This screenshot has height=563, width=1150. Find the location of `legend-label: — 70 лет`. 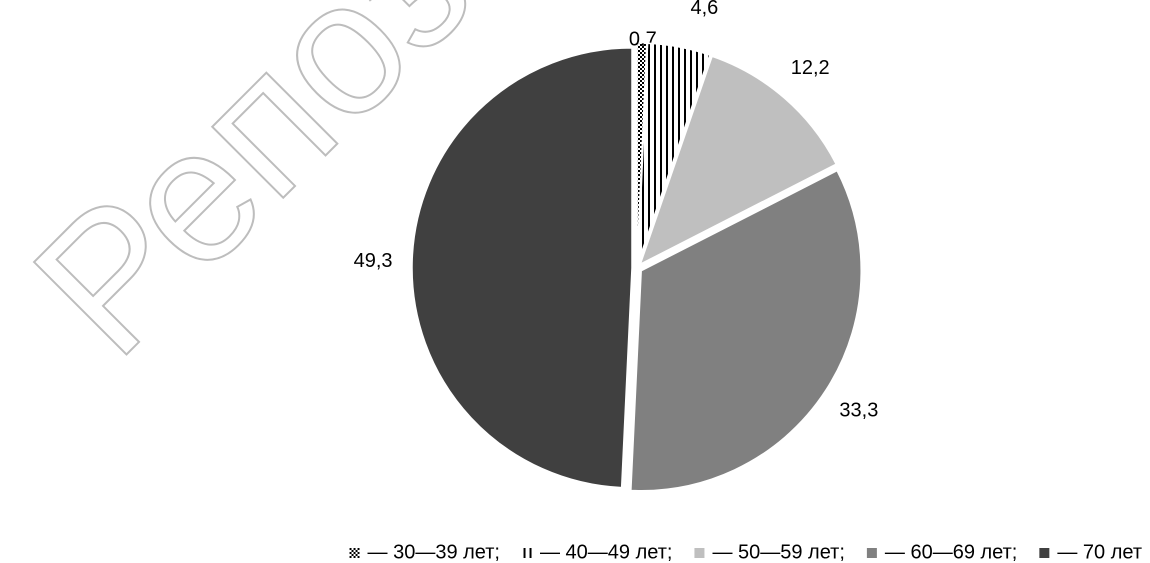

legend-label: — 70 лет is located at coordinates (1099, 552).